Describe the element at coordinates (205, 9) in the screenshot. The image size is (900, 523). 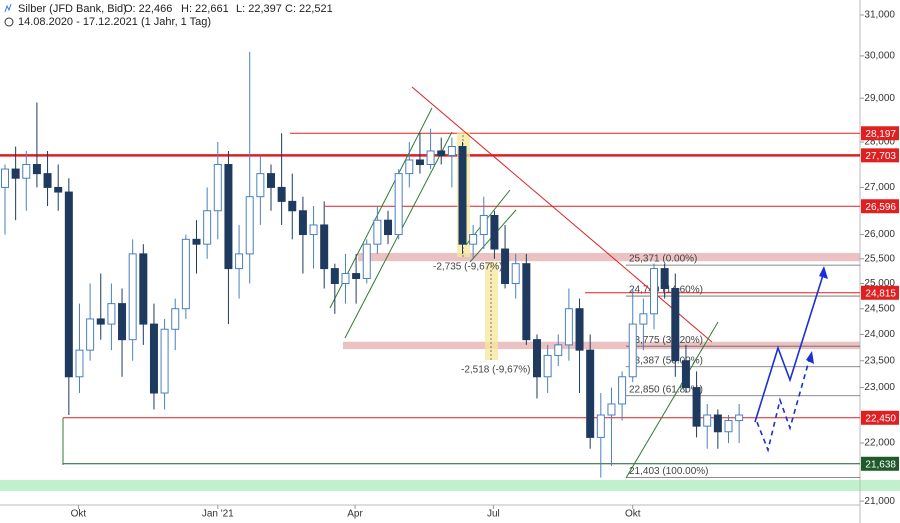
I see `ohlc: H: 22,661` at that location.